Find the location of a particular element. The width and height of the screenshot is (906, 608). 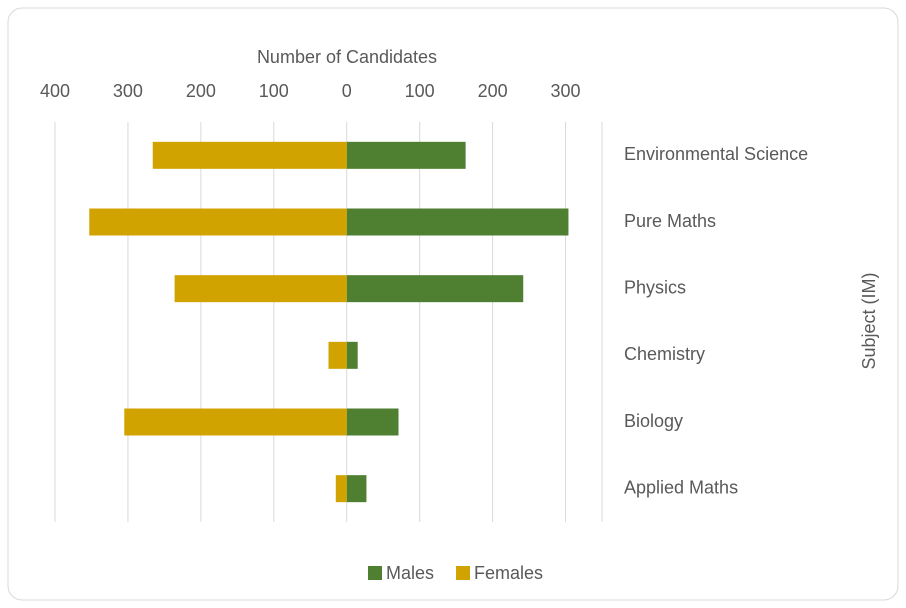

category-label: Pure Maths is located at coordinates (670, 221).